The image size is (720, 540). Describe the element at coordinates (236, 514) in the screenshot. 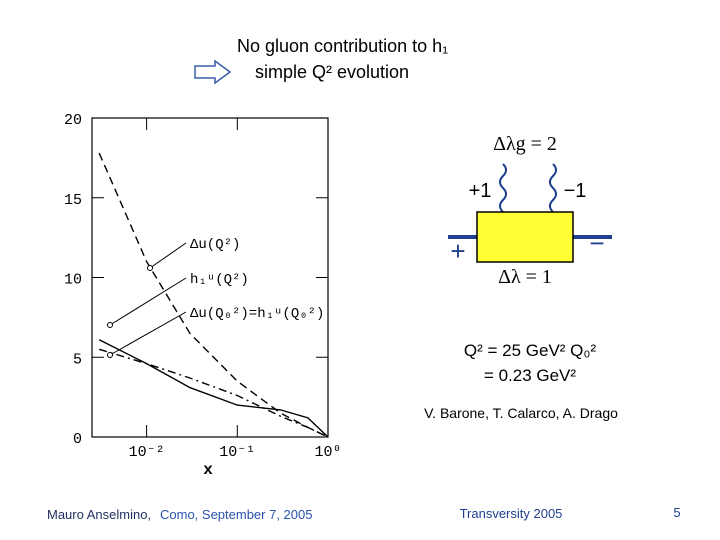

I see `footer-place: Como, September 7, 2005` at that location.